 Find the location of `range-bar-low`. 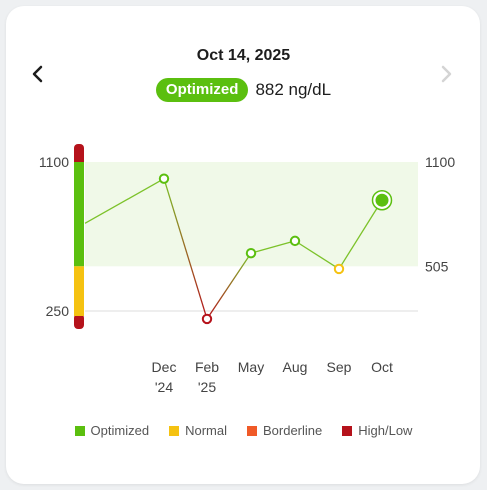

range-bar-low is located at coordinates (79, 321).